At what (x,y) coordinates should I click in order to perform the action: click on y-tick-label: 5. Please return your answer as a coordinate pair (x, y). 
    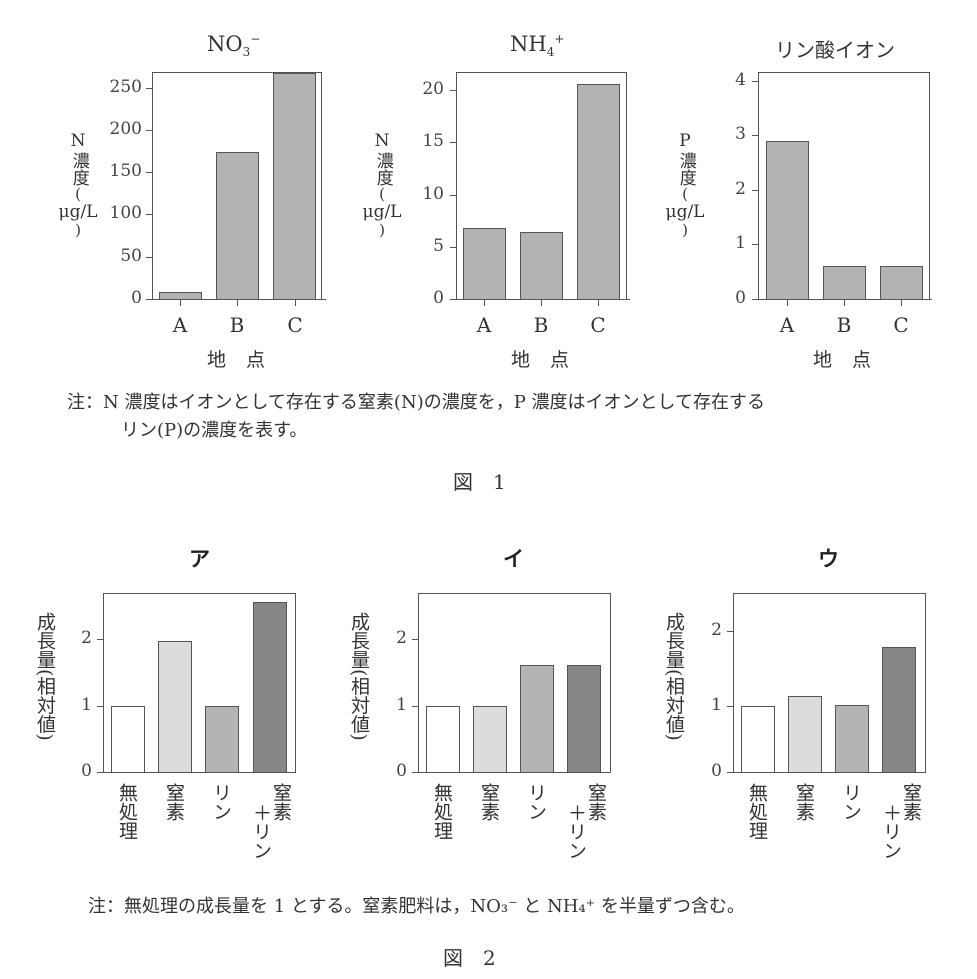
    Looking at the image, I should click on (438, 246).